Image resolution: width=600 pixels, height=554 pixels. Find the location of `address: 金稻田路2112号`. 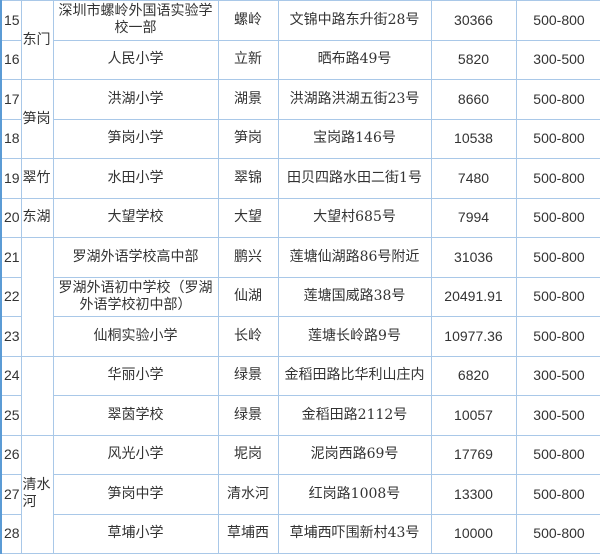

address: 金稻田路2112号 is located at coordinates (354, 415).